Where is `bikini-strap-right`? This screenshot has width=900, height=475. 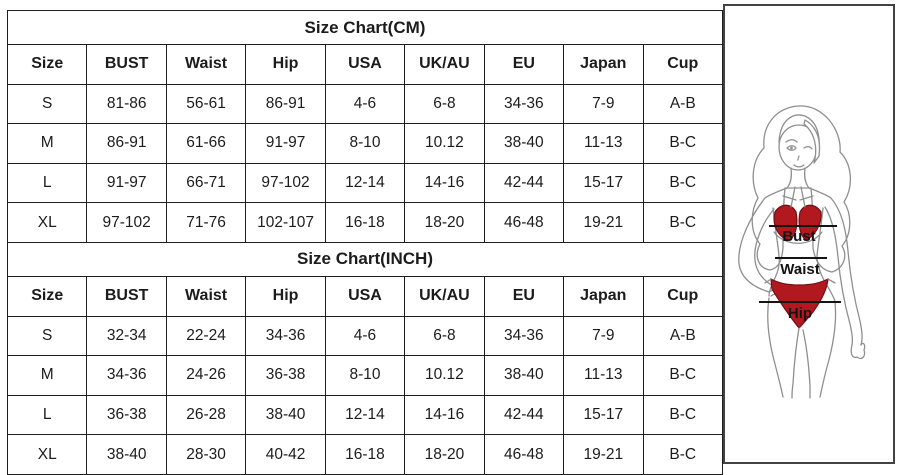 bikini-strap-right is located at coordinates (803, 197).